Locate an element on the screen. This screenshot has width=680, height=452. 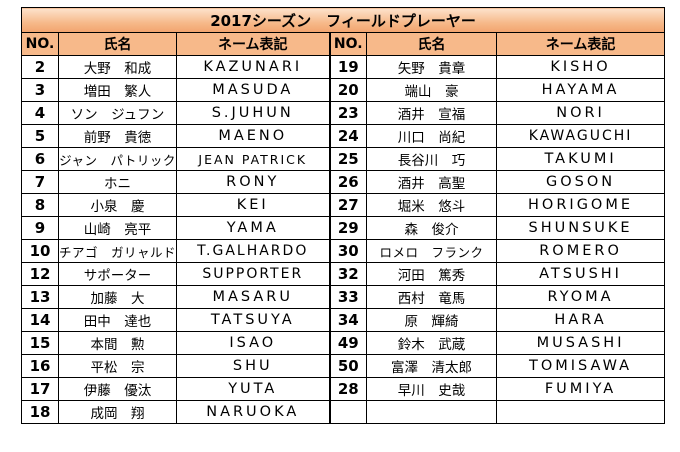
player-display-name: ISAO is located at coordinates (253, 343).